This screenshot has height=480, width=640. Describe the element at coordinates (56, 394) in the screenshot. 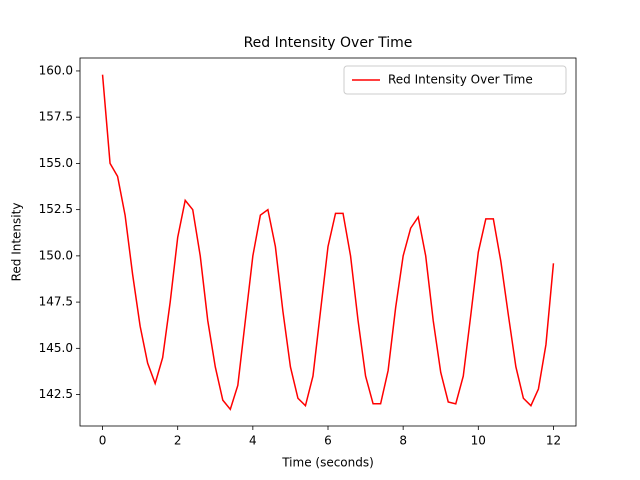

I see `y-tick-label: 142.5` at that location.